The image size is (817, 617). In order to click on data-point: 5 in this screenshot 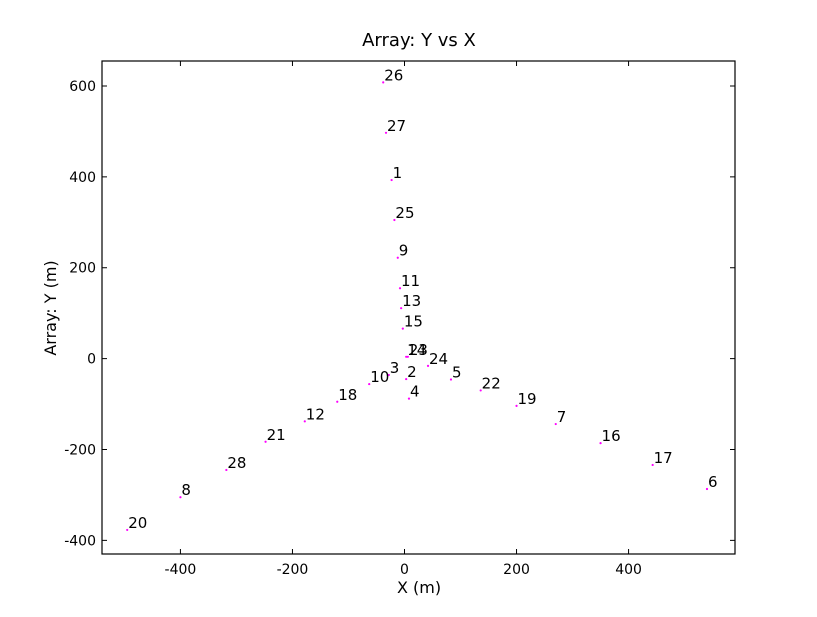, I will do `click(455, 373)`.